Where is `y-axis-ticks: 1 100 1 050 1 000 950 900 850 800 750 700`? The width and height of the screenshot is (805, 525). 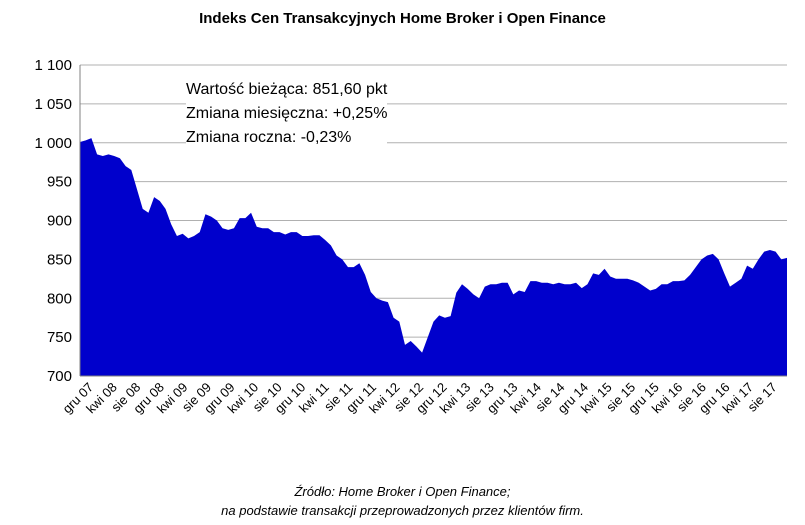 y-axis-ticks: 1 100 1 050 1 000 950 900 850 800 750 700 is located at coordinates (53, 221).